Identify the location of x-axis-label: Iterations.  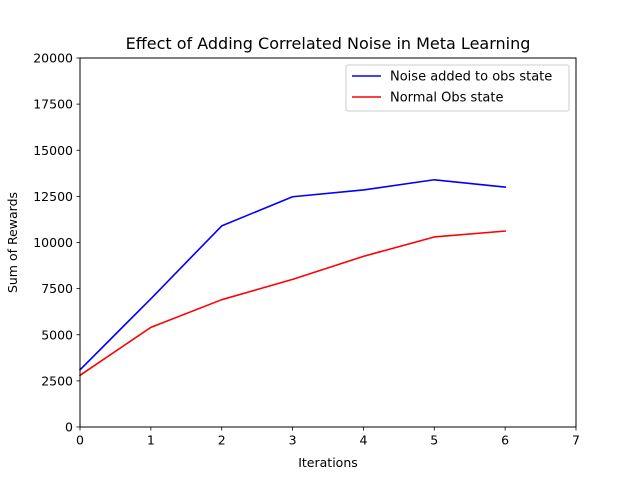
(328, 462).